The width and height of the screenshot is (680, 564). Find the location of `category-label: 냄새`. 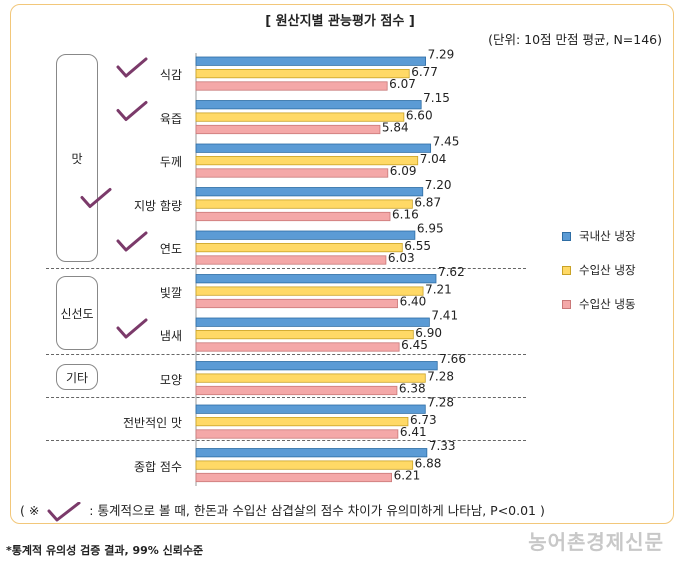

category-label: 냄새 is located at coordinates (170, 336).